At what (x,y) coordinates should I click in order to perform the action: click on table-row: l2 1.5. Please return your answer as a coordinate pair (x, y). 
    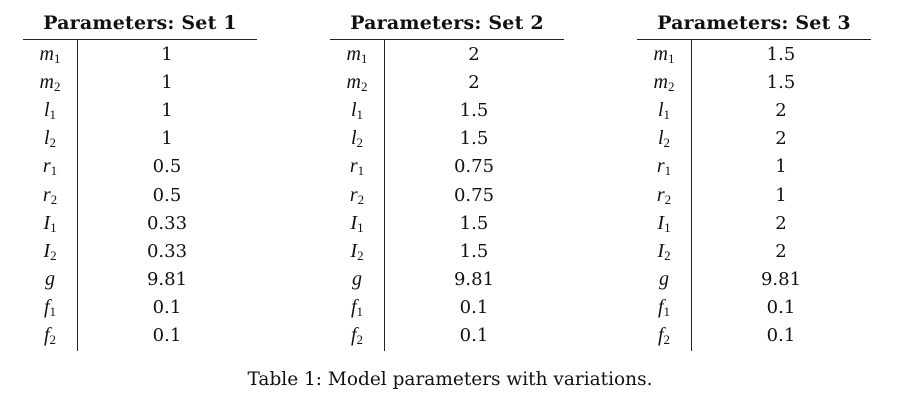
    Looking at the image, I should click on (447, 139).